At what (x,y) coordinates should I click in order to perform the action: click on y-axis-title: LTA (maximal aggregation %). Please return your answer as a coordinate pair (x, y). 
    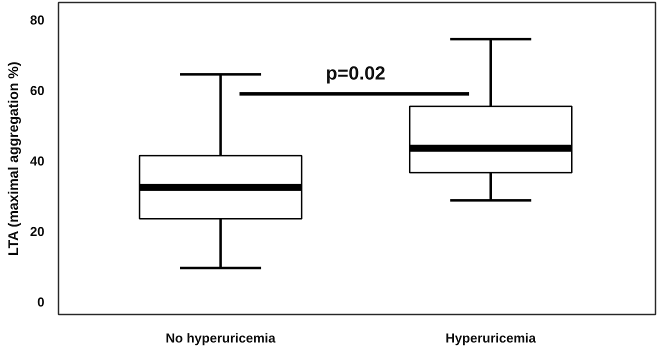
    Looking at the image, I should click on (13, 159).